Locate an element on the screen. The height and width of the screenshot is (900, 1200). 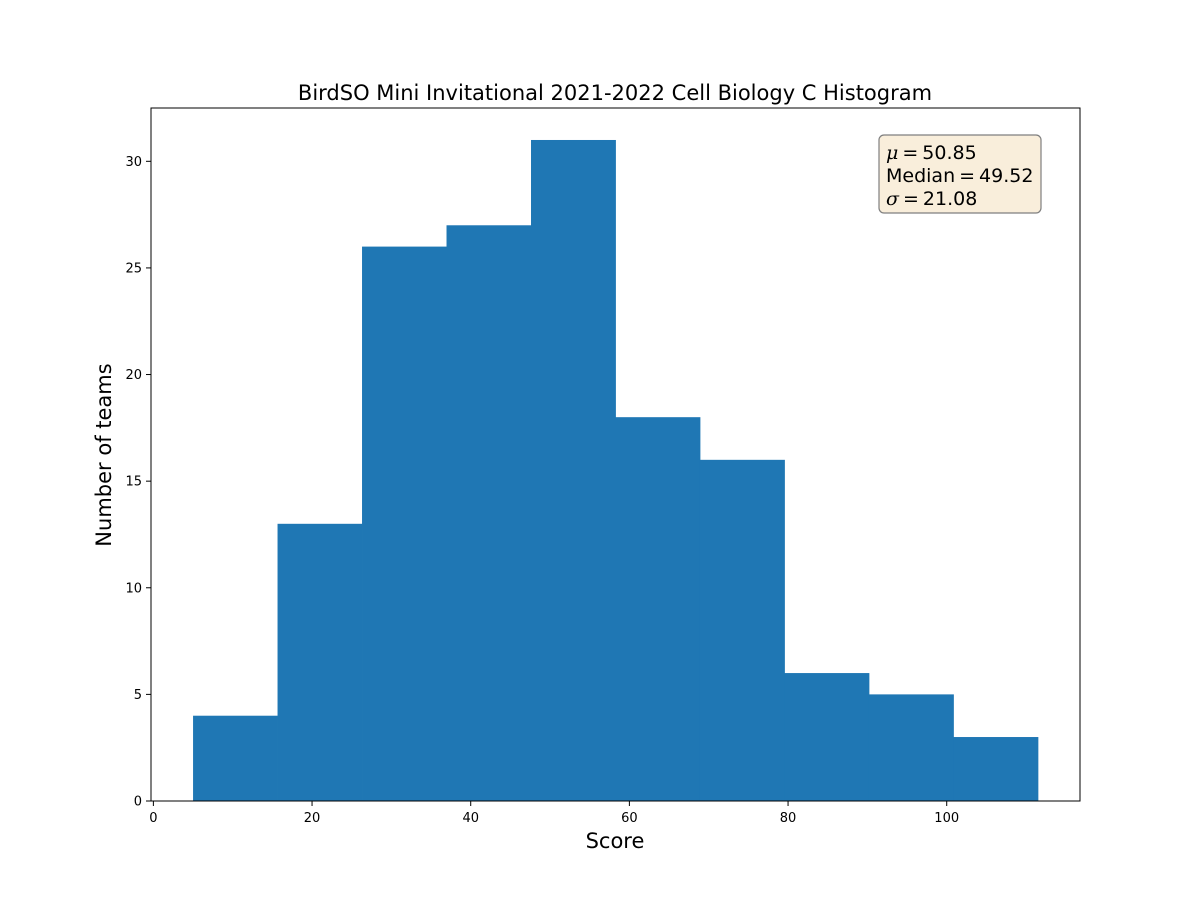
stats-median-line: Median = 49.52 is located at coordinates (959, 176).